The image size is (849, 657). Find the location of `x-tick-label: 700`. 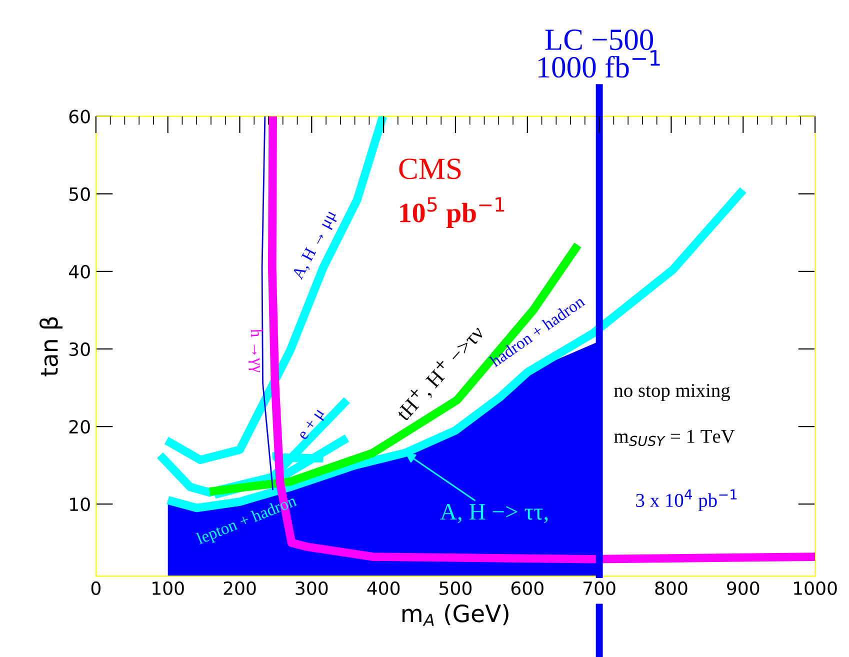

x-tick-label: 700 is located at coordinates (600, 588).